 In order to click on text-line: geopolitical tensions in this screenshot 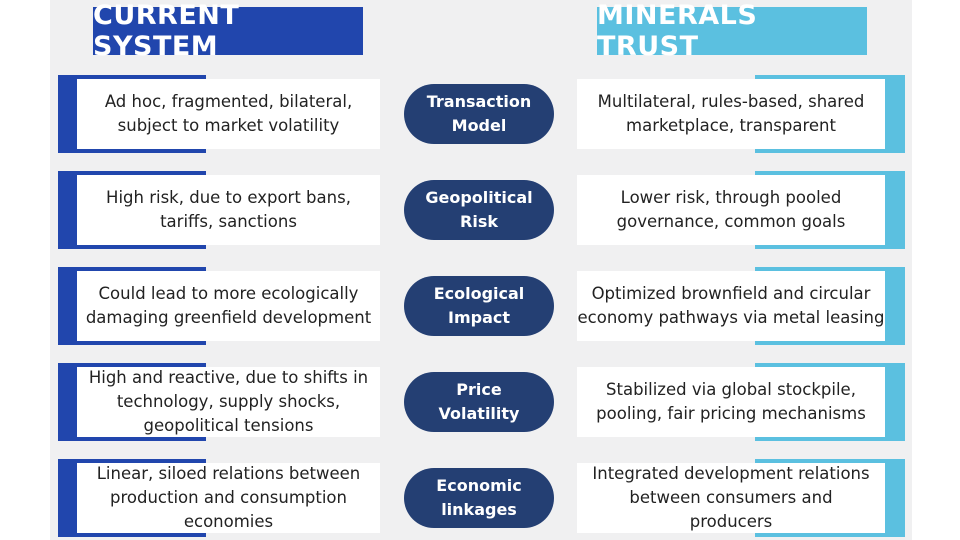, I will do `click(228, 425)`.